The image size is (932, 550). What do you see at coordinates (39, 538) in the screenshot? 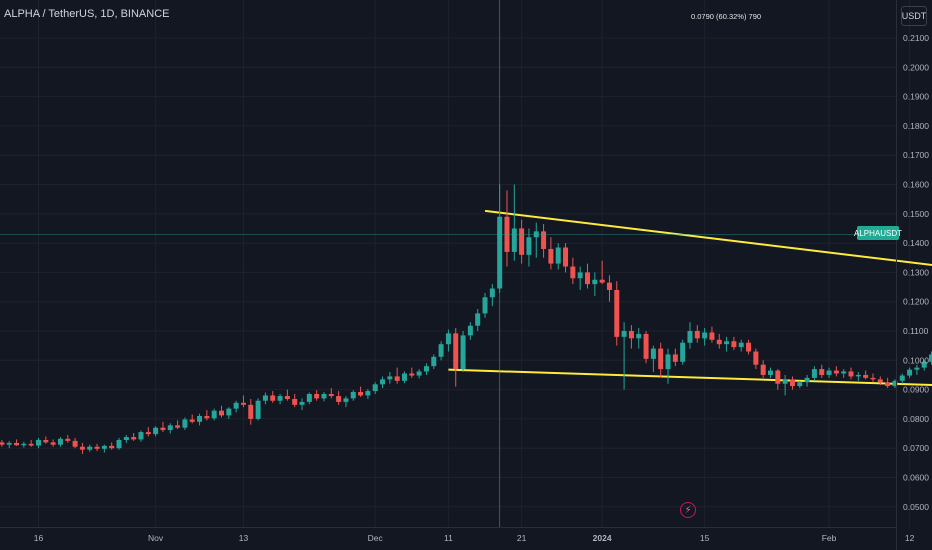
I see `time-tick-label: 16` at bounding box center [39, 538].